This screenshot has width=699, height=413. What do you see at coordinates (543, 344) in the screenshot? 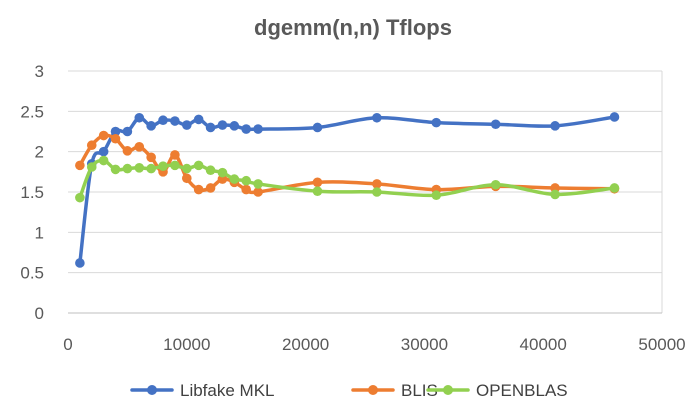
I see `x-tick-label: 40000` at bounding box center [543, 344].